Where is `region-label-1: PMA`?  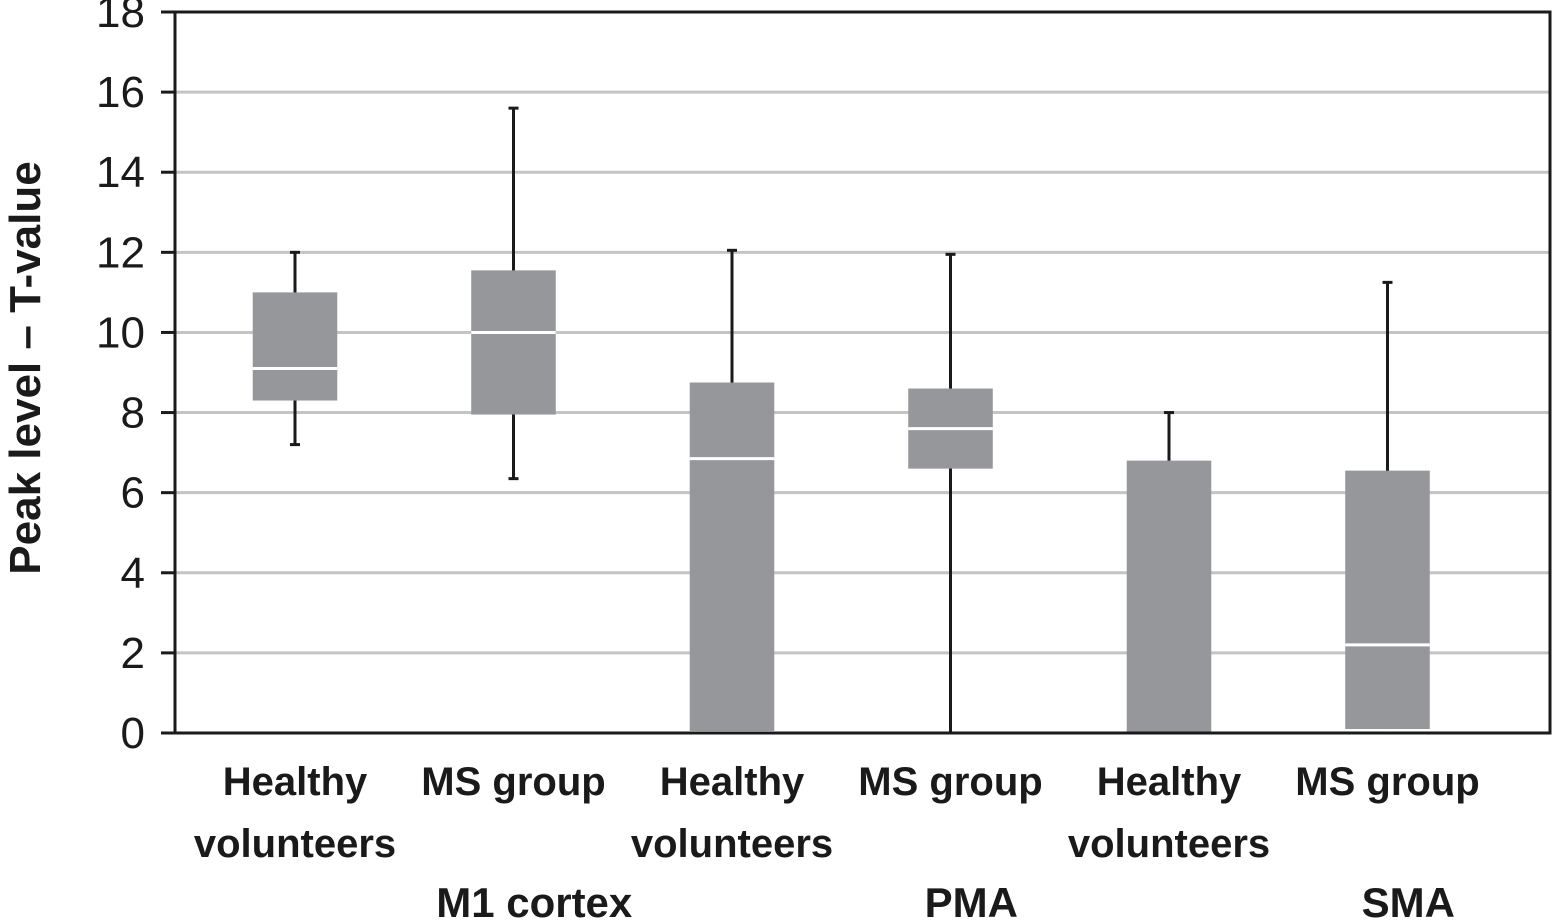
region-label-1: PMA is located at coordinates (971, 901).